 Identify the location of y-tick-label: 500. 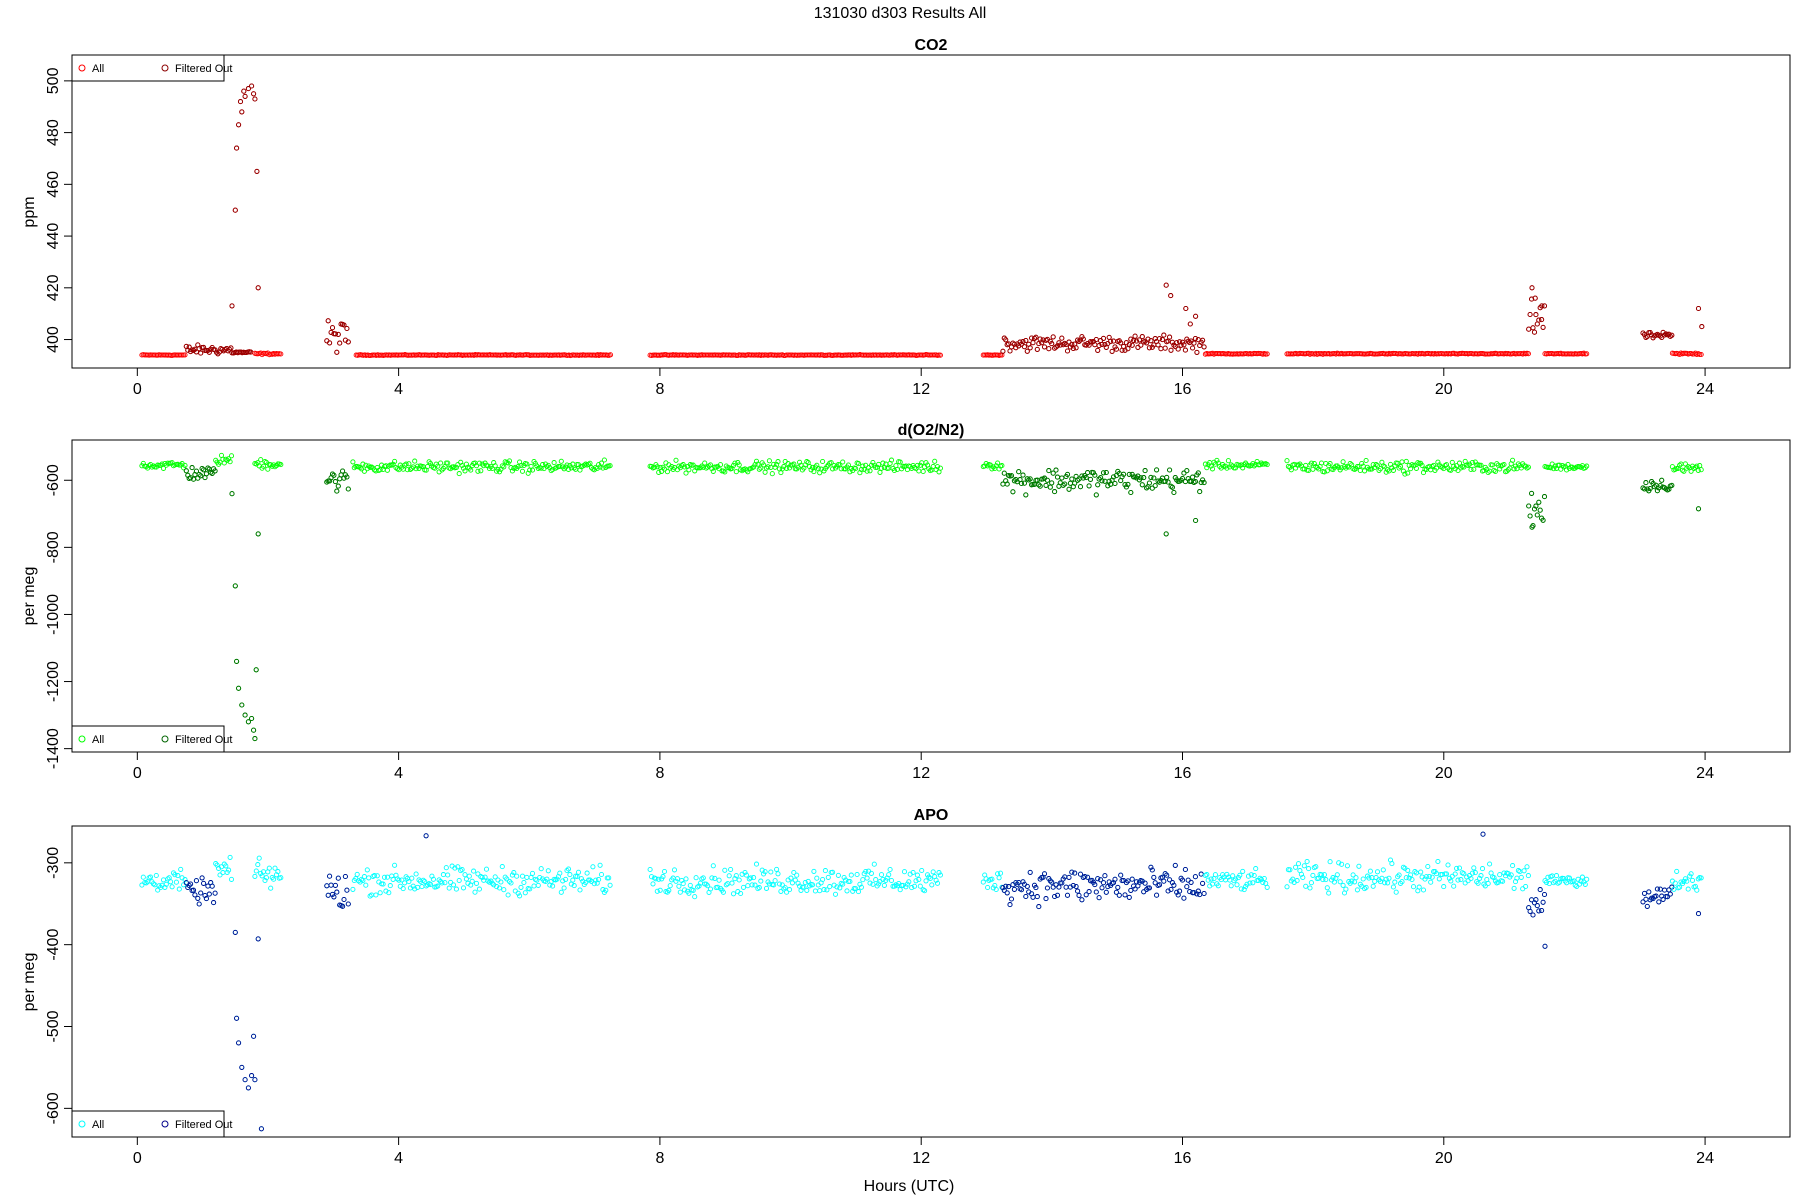
(53, 80).